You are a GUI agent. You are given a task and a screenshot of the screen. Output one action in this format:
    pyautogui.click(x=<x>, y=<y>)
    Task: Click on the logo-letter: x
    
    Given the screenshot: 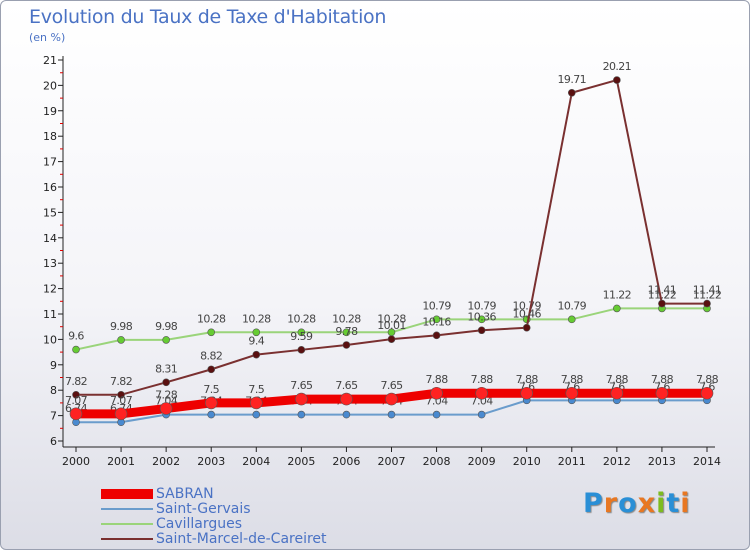 What is the action you would take?
    pyautogui.click(x=647, y=503)
    